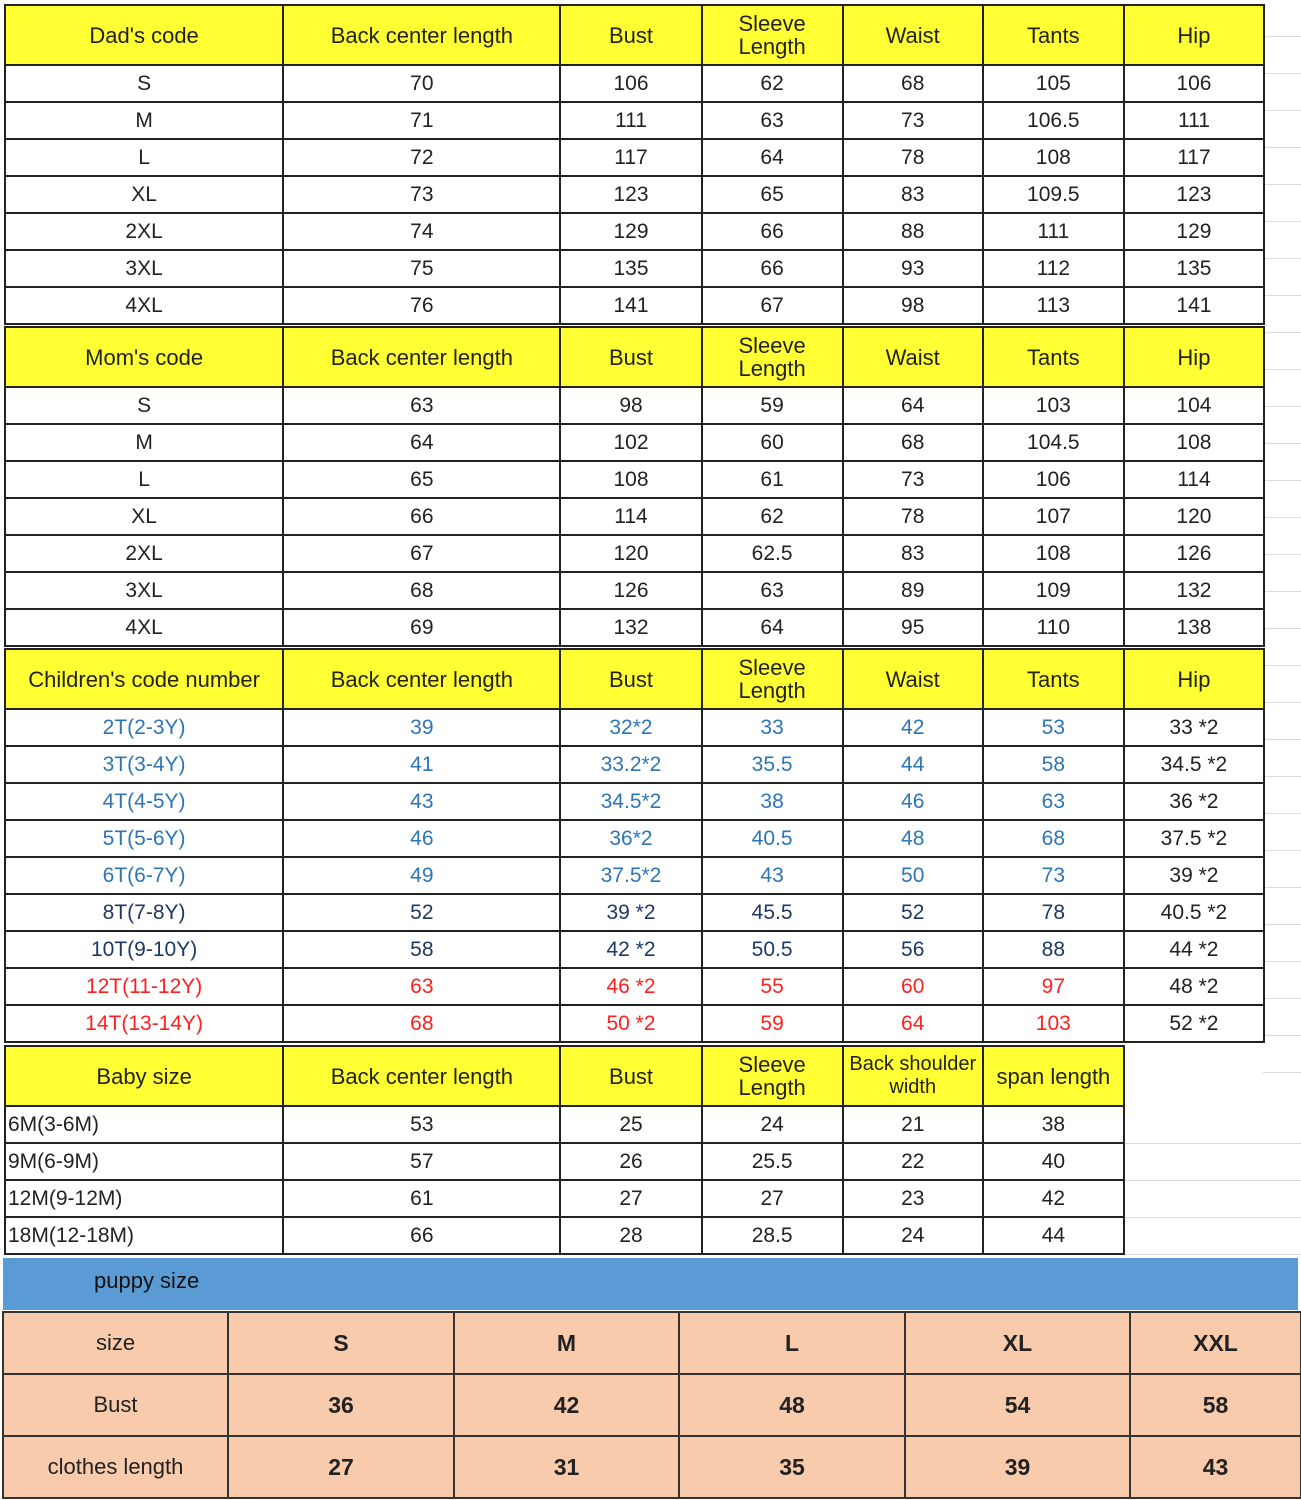 Image resolution: width=1301 pixels, height=1500 pixels. What do you see at coordinates (1194, 627) in the screenshot?
I see `measurement-cell: 138` at bounding box center [1194, 627].